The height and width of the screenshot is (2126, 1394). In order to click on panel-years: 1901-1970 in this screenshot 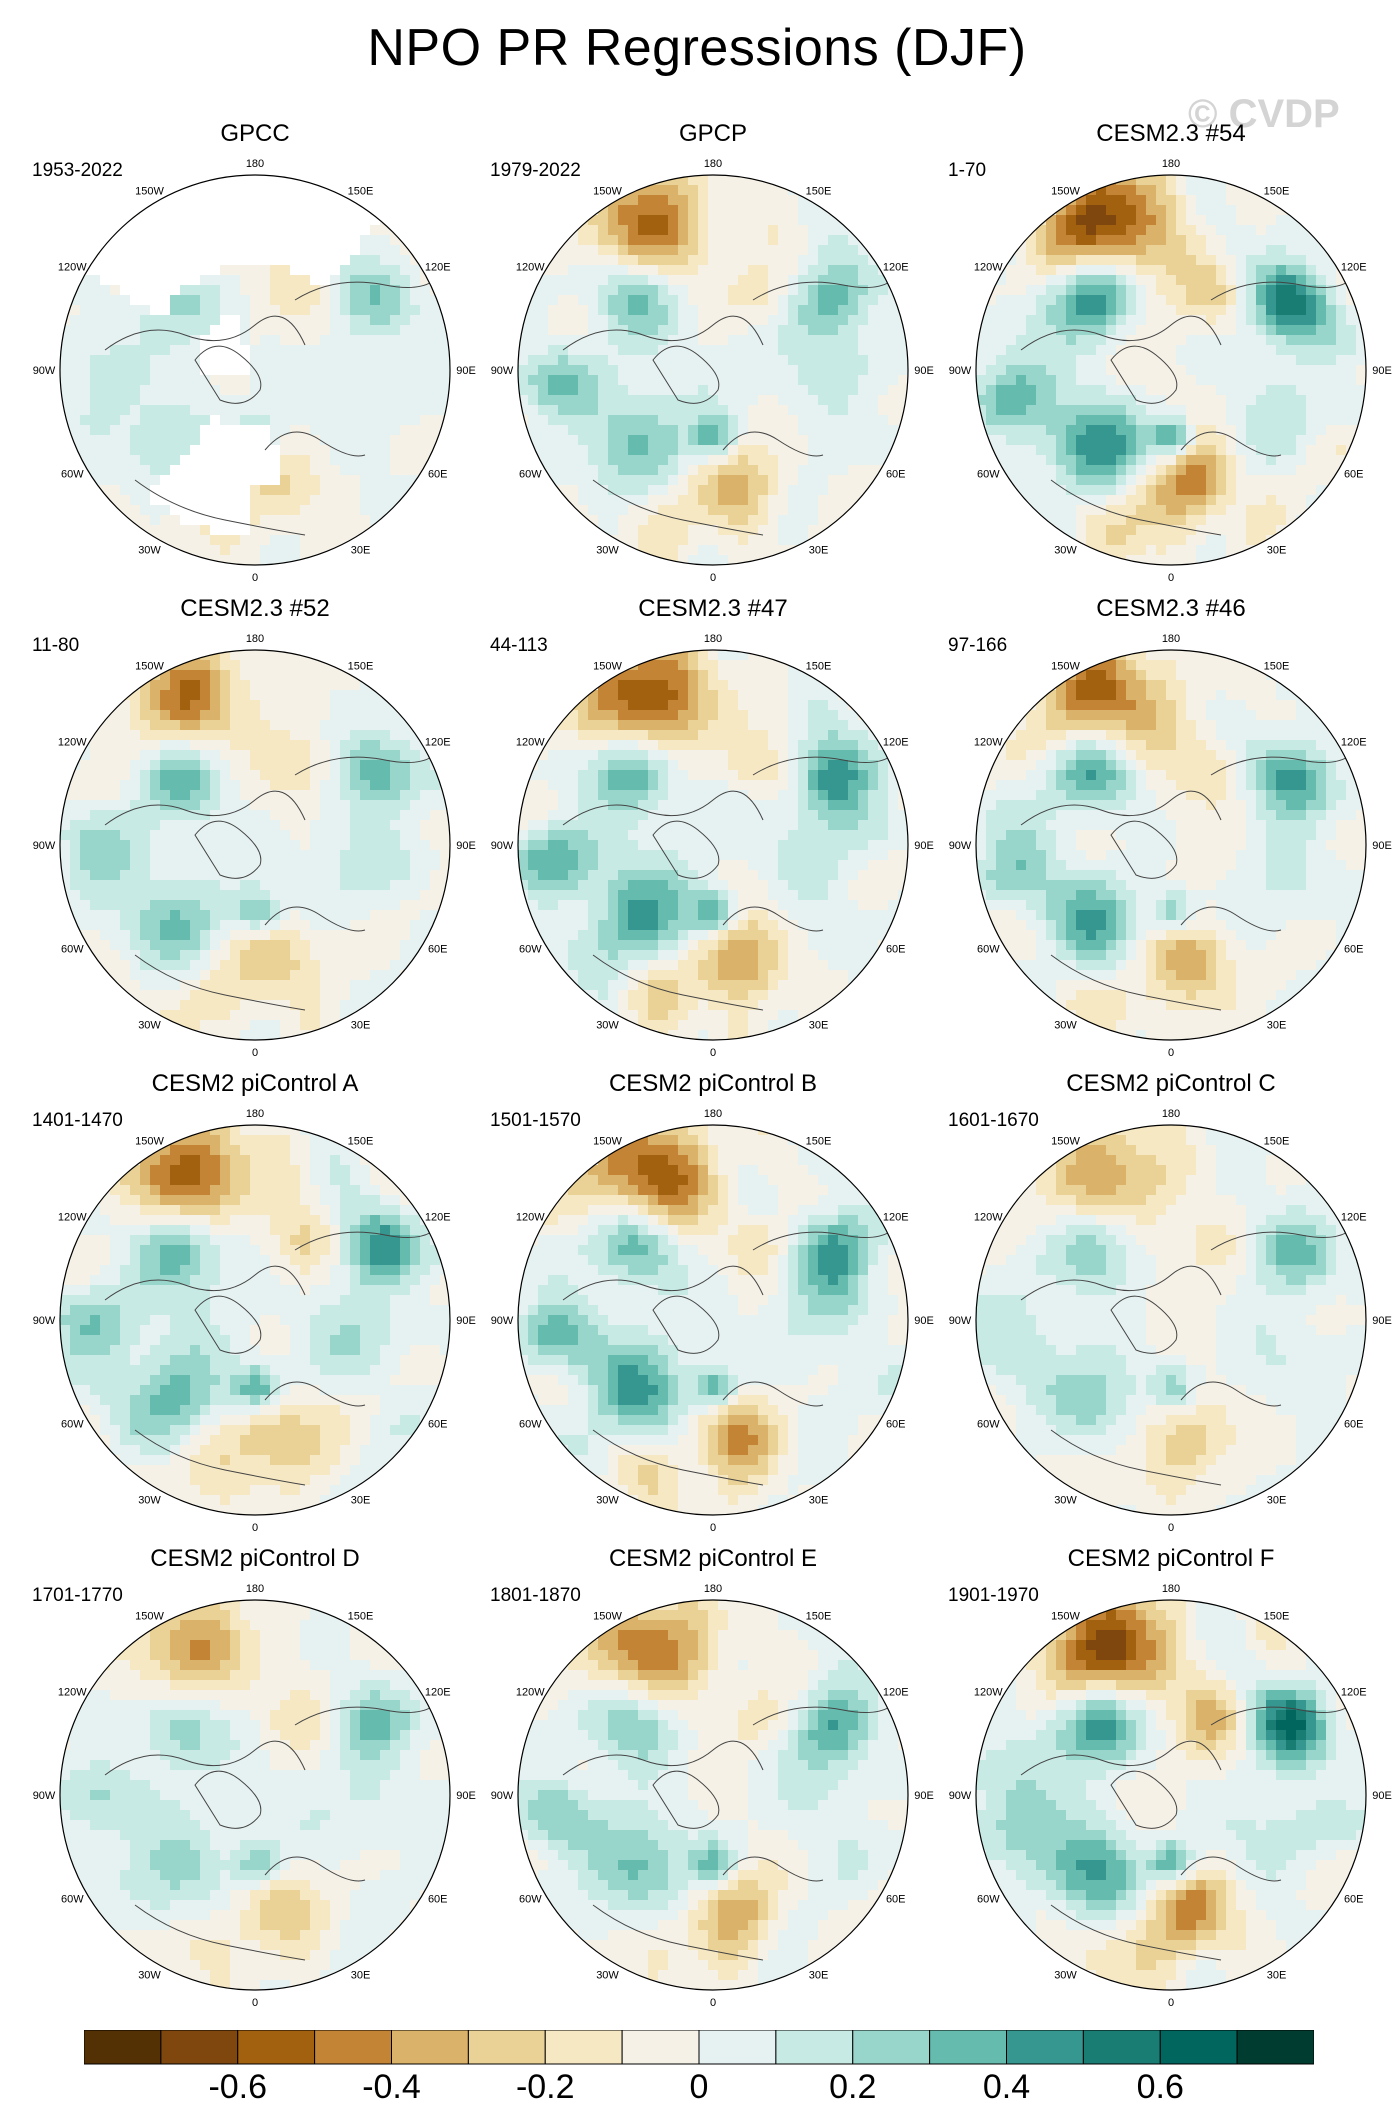, I will do `click(993, 1595)`.